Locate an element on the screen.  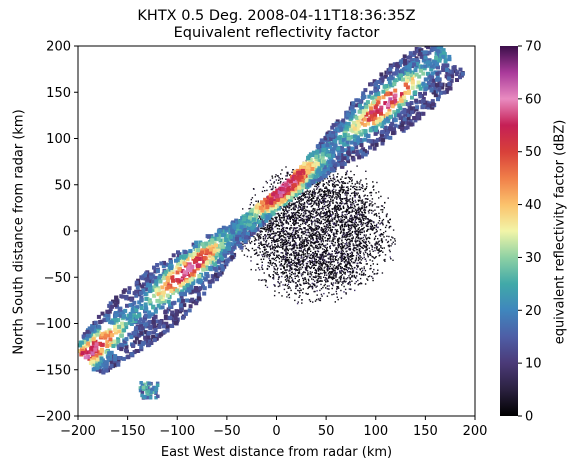
x-tick-label: 0 is located at coordinates (276, 431).